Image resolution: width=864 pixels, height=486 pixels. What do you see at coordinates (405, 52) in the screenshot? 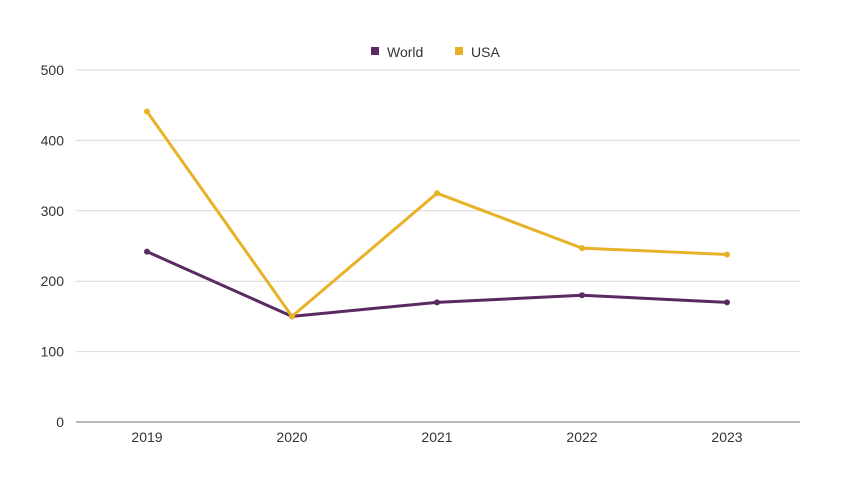
I see `legend-label: World` at bounding box center [405, 52].